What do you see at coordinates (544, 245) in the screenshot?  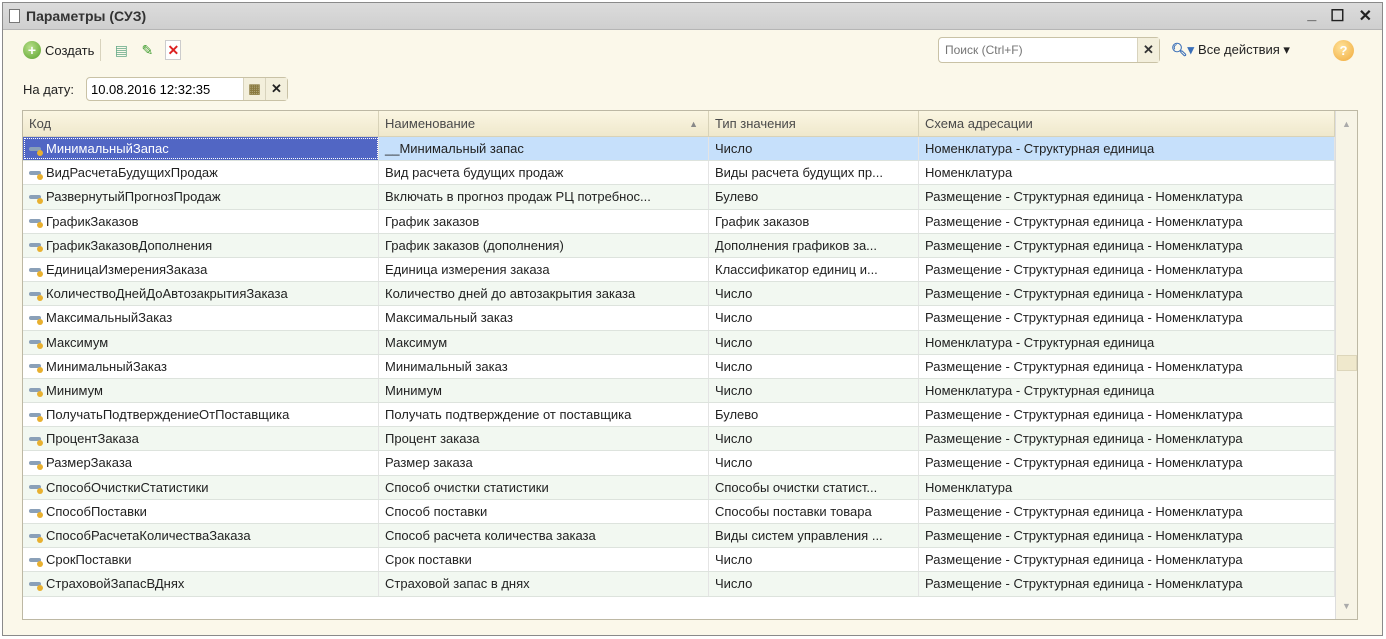 I see `cell-name: График заказов (дополнения)` at bounding box center [544, 245].